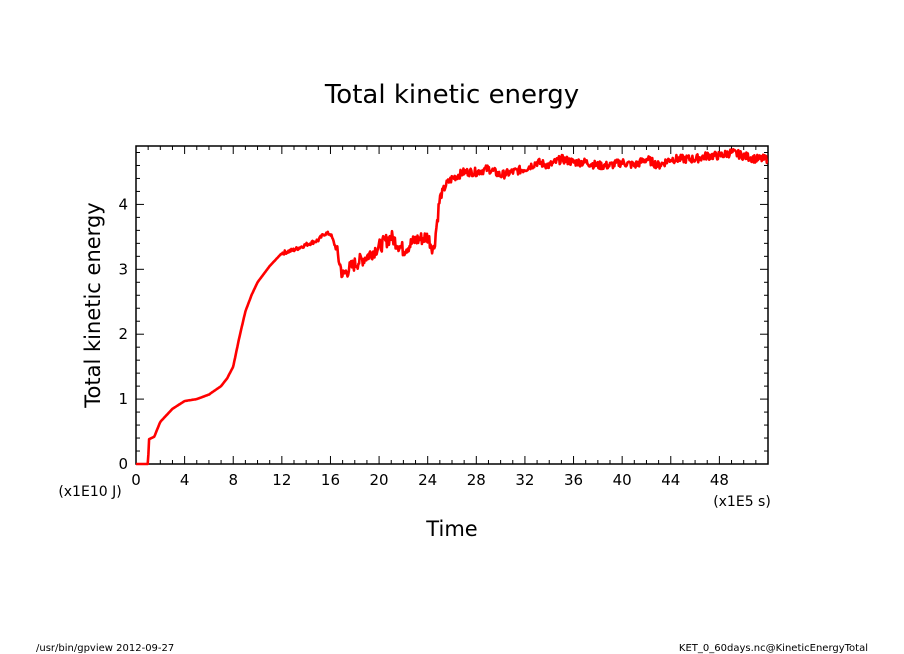 The width and height of the screenshot is (904, 654). Describe the element at coordinates (123, 399) in the screenshot. I see `y-tick-label: 1` at that location.